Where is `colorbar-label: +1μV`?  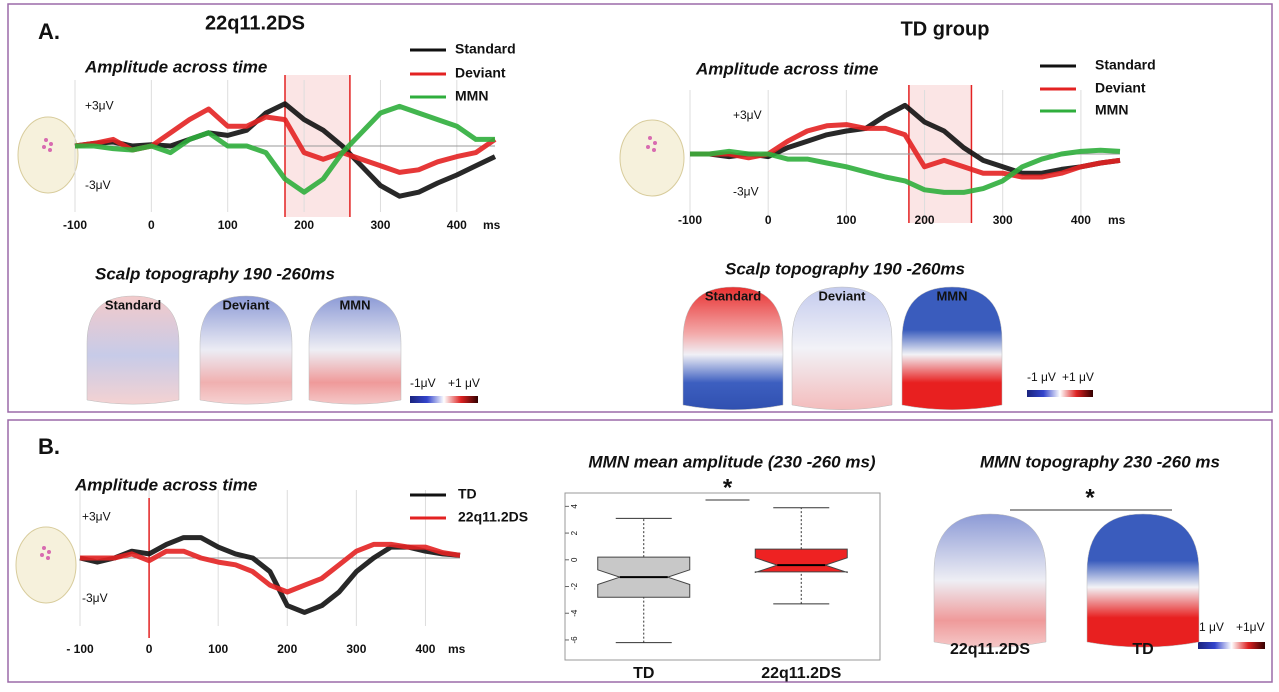 colorbar-label: +1μV is located at coordinates (1250, 627).